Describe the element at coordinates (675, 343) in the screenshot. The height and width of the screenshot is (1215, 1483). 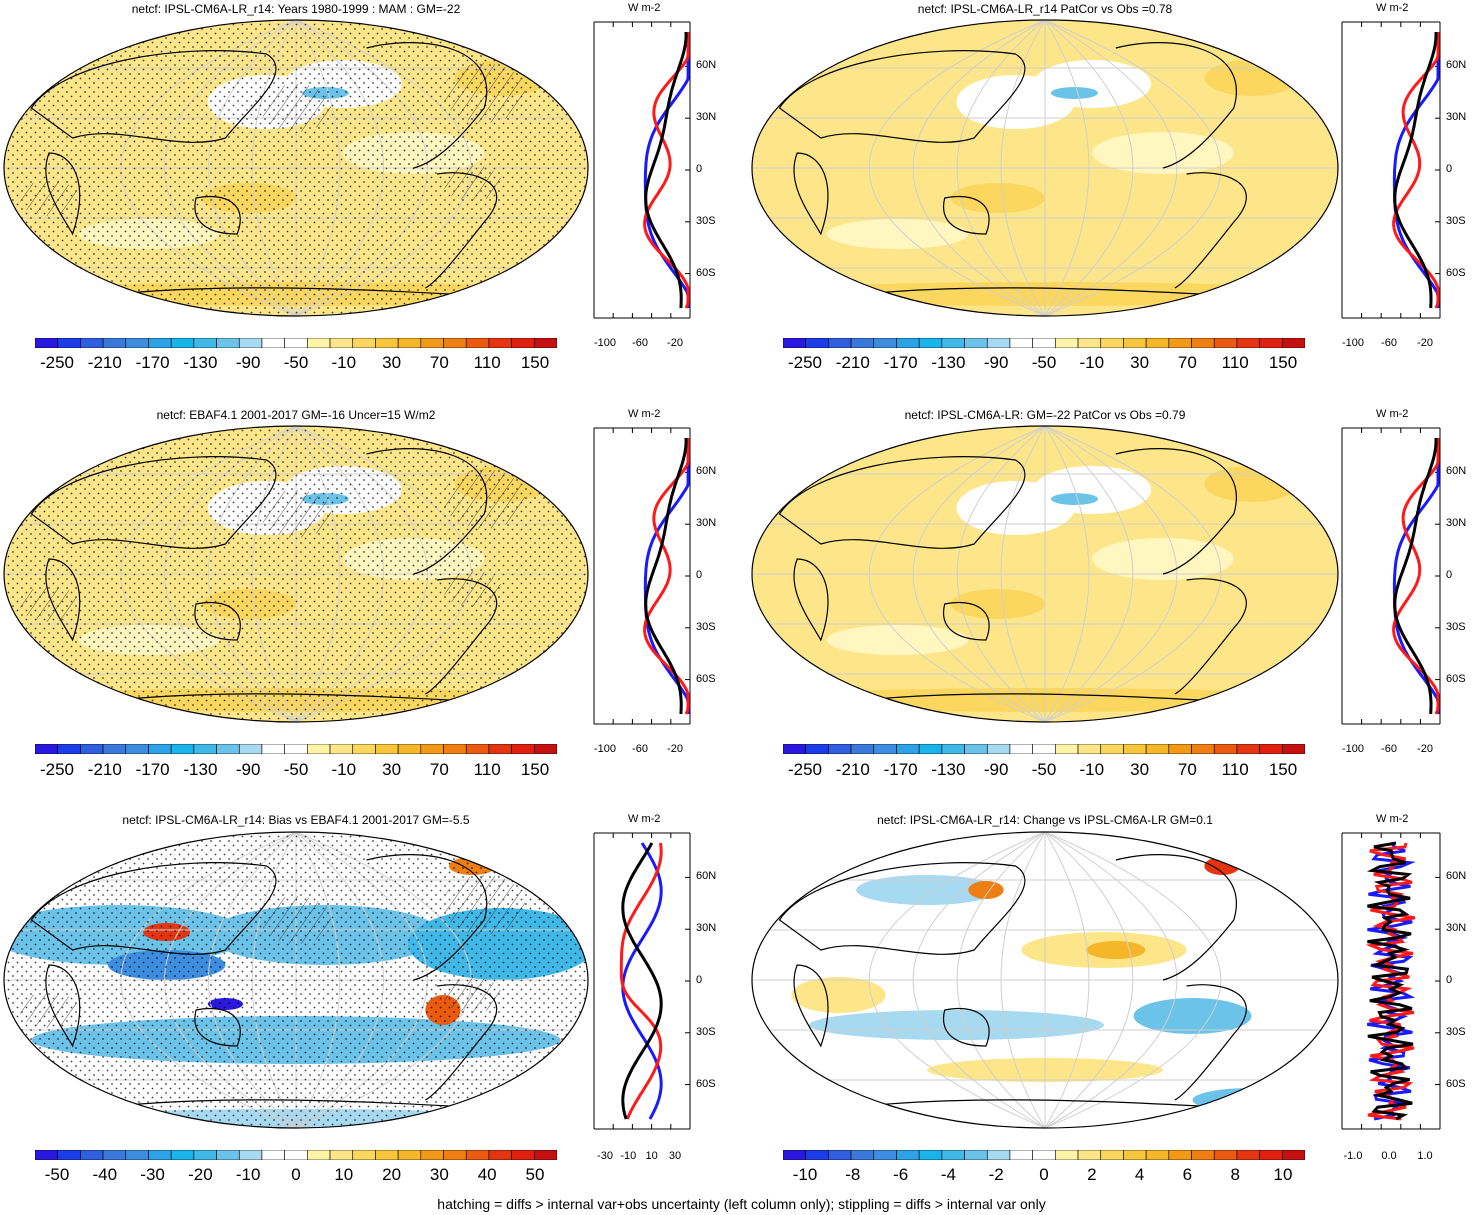
I see `profile-xtick-label: -20` at that location.